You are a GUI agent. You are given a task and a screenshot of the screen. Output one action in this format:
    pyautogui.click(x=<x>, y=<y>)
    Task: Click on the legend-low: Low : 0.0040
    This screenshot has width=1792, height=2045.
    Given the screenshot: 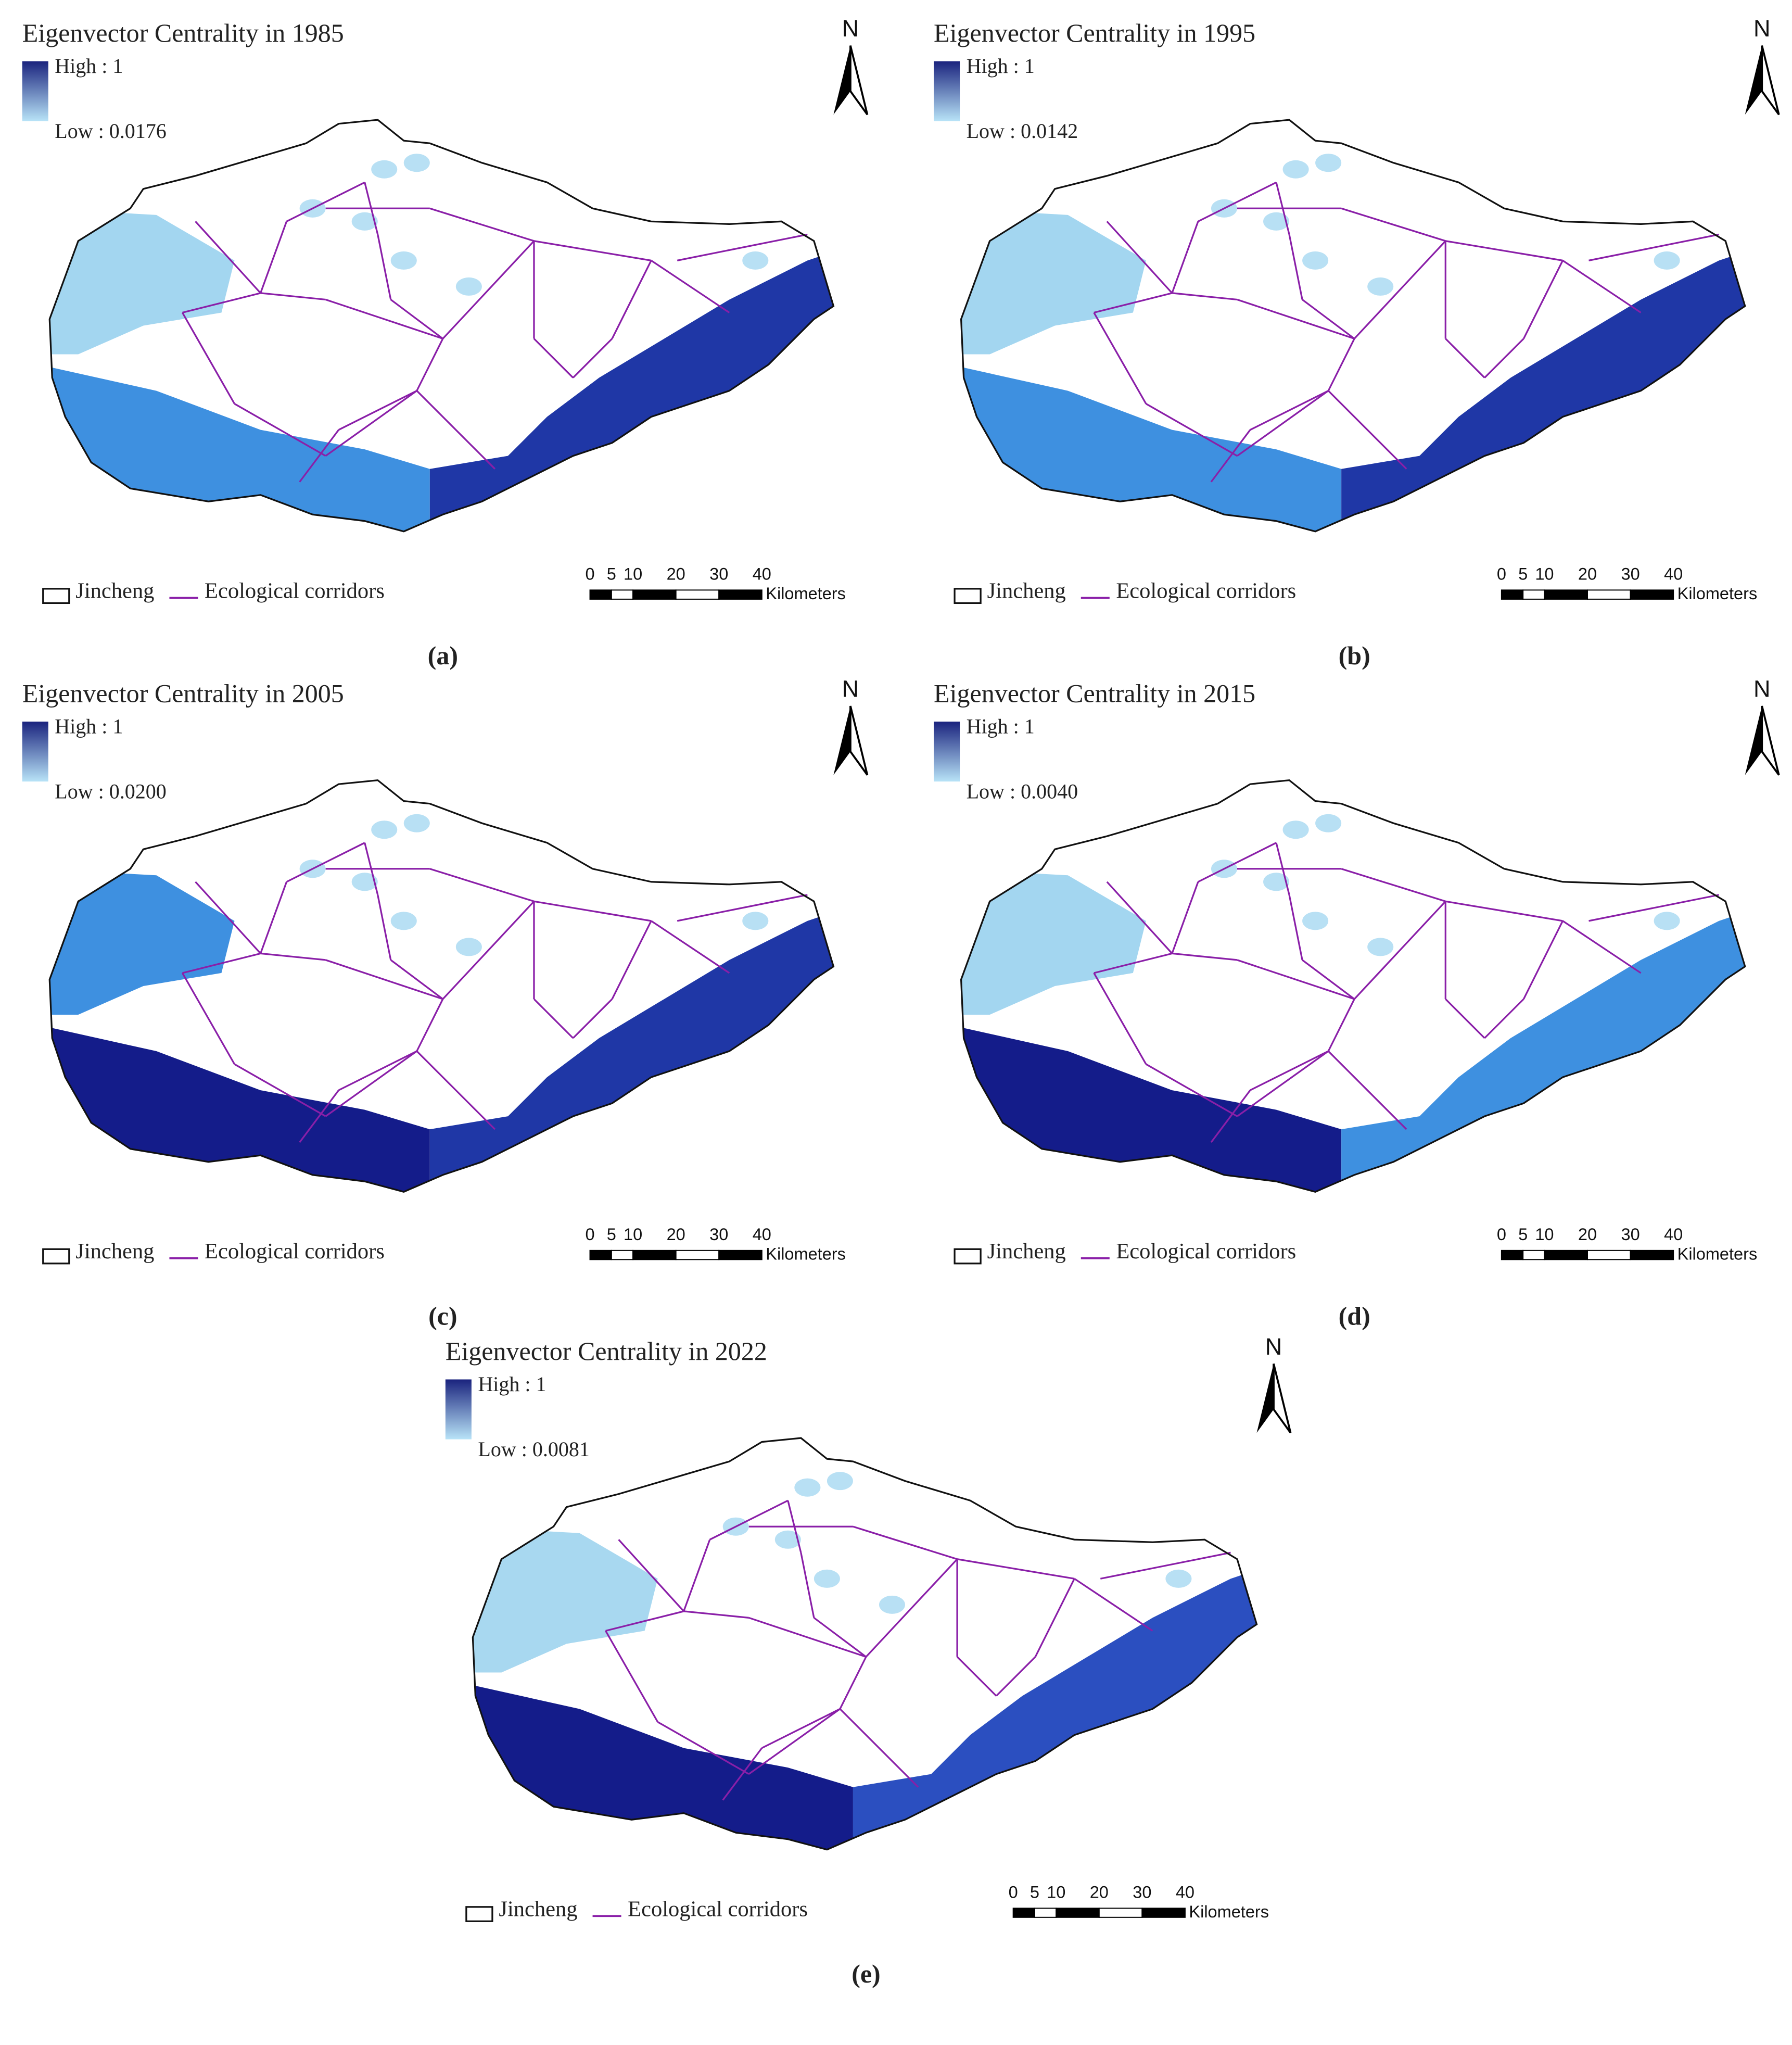 What is the action you would take?
    pyautogui.click(x=1022, y=791)
    